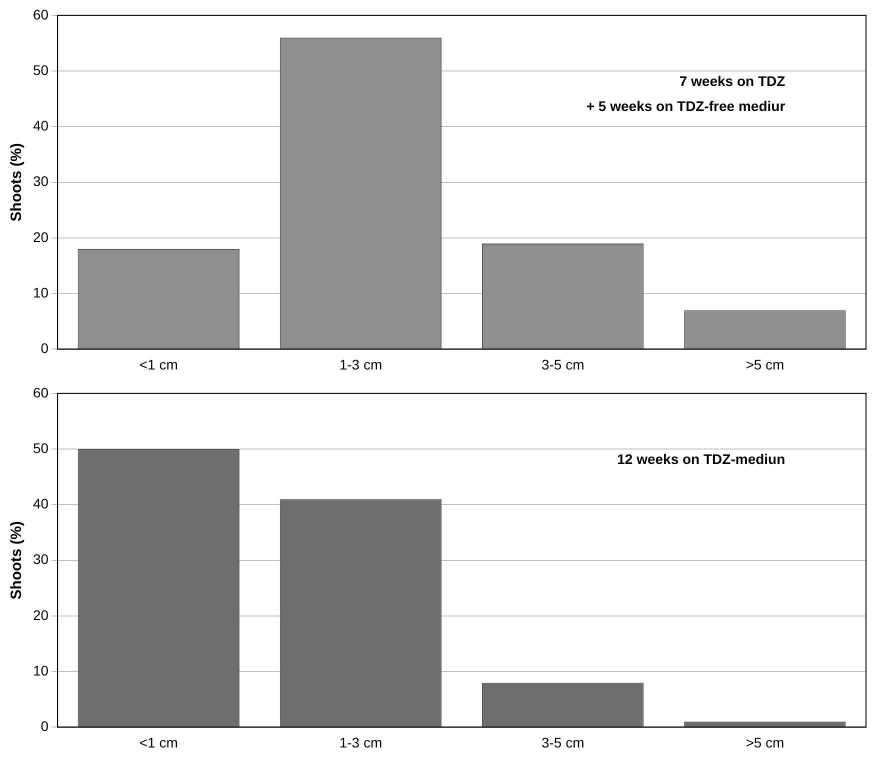  I want to click on annotation: 7 weeks on TDZ, so click(732, 81).